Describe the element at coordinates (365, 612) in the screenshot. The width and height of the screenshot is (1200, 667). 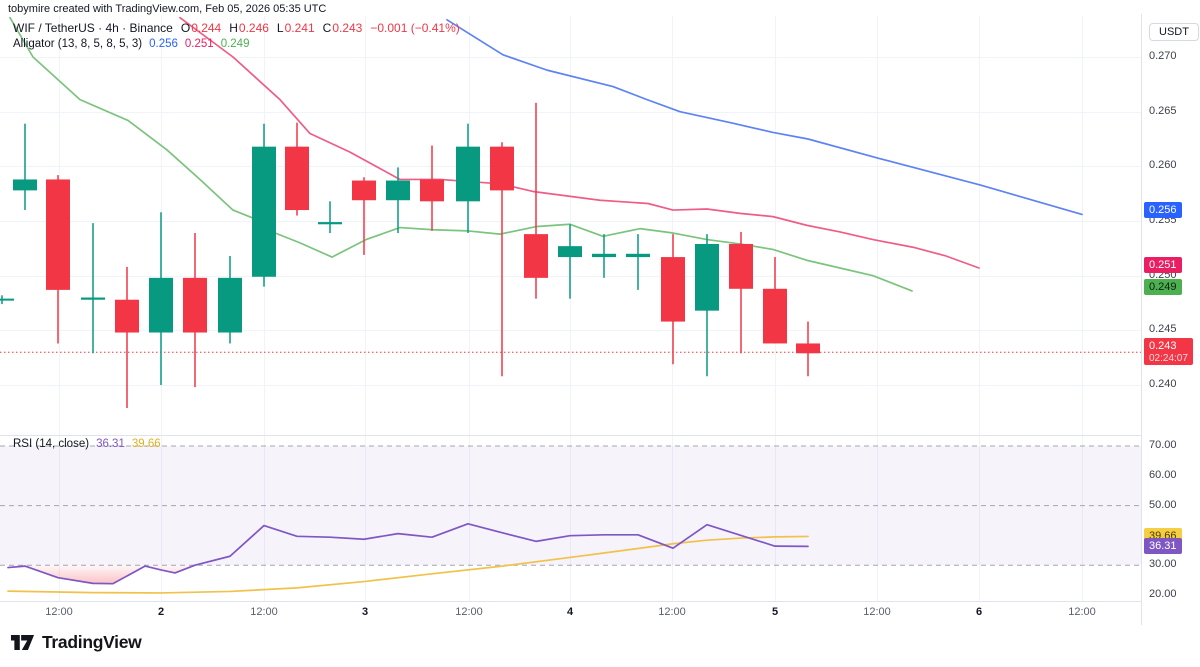
I see `time-axis-label: 3` at that location.